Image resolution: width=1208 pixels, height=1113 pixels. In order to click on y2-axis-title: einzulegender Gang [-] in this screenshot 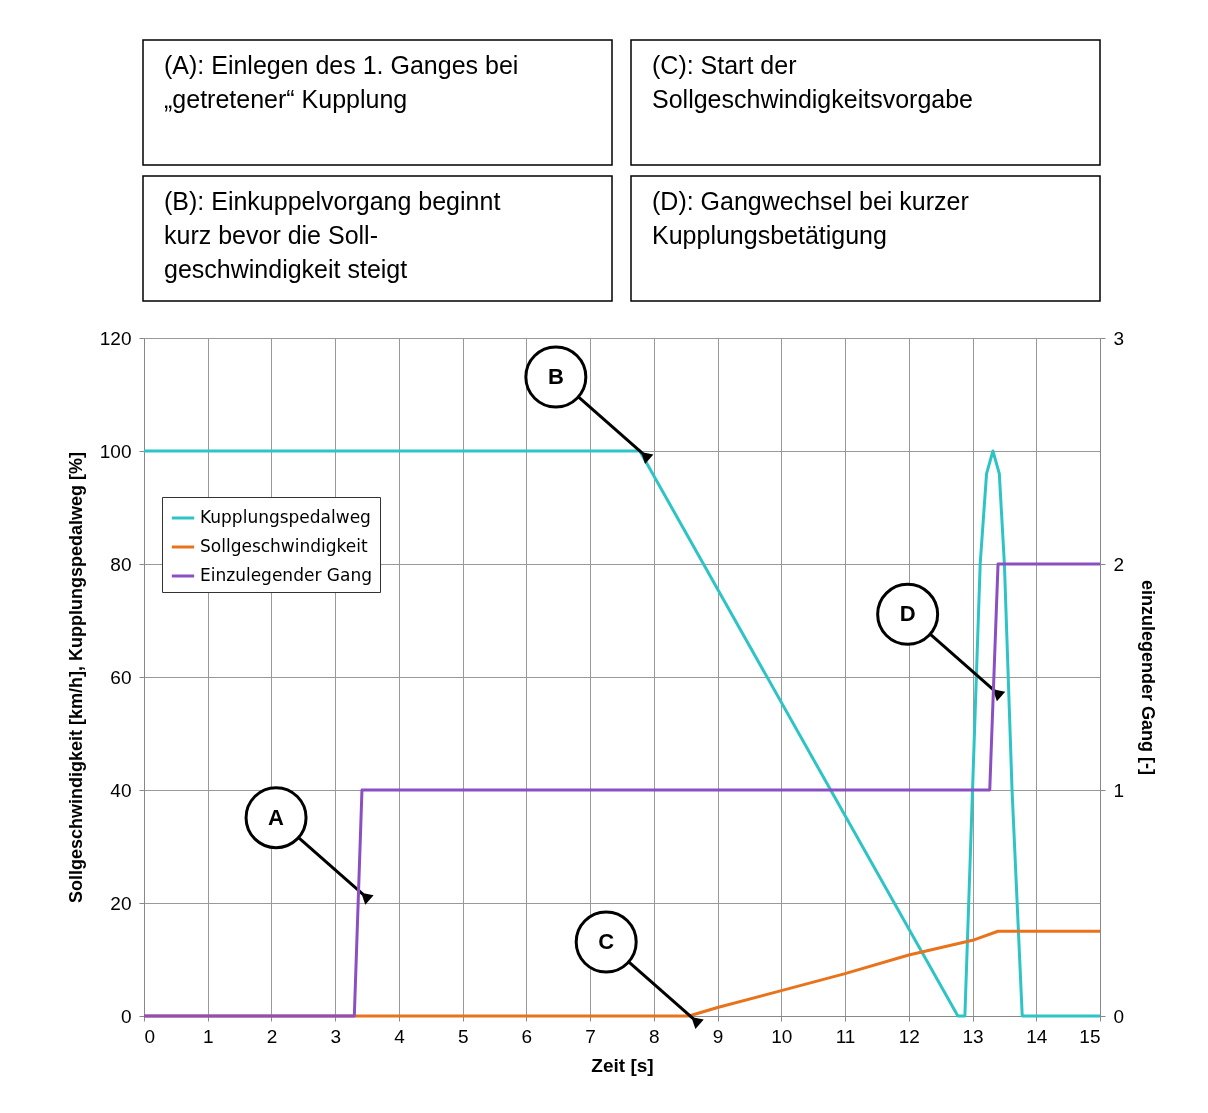, I will do `click(1148, 677)`.